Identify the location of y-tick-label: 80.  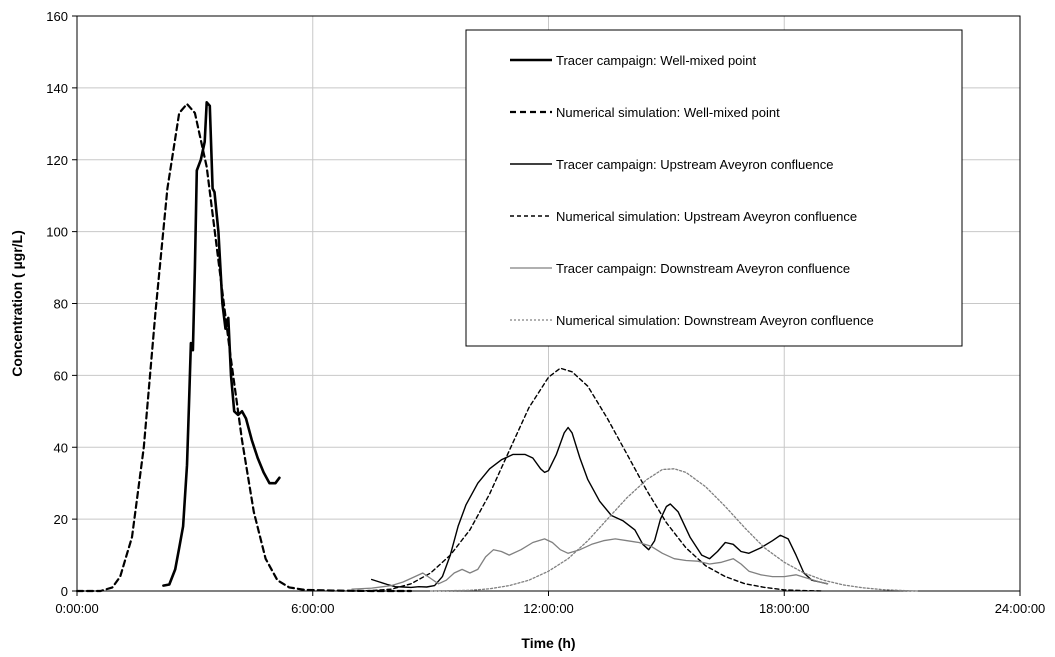
(61, 304).